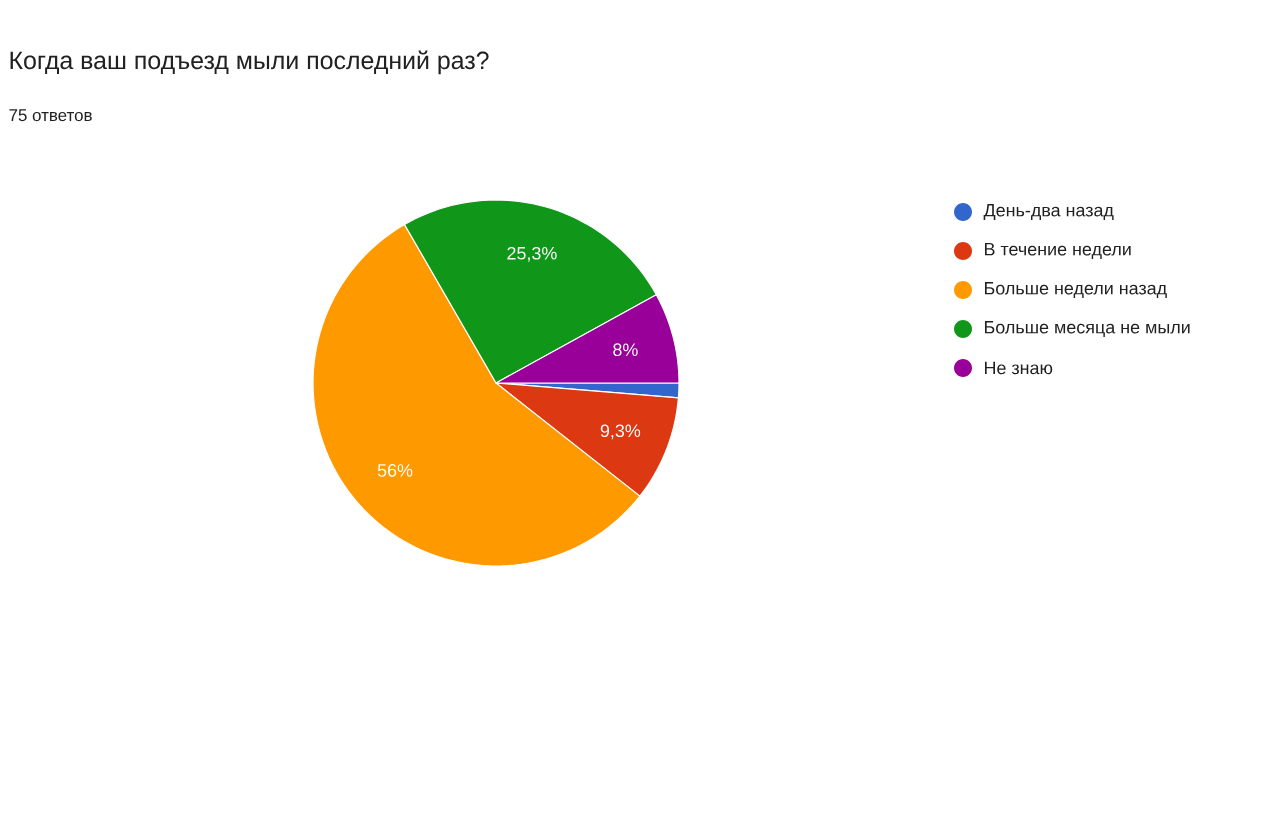 This screenshot has width=1280, height=840. Describe the element at coordinates (1048, 212) in the screenshot. I see `legend-label: День-два назад` at that location.